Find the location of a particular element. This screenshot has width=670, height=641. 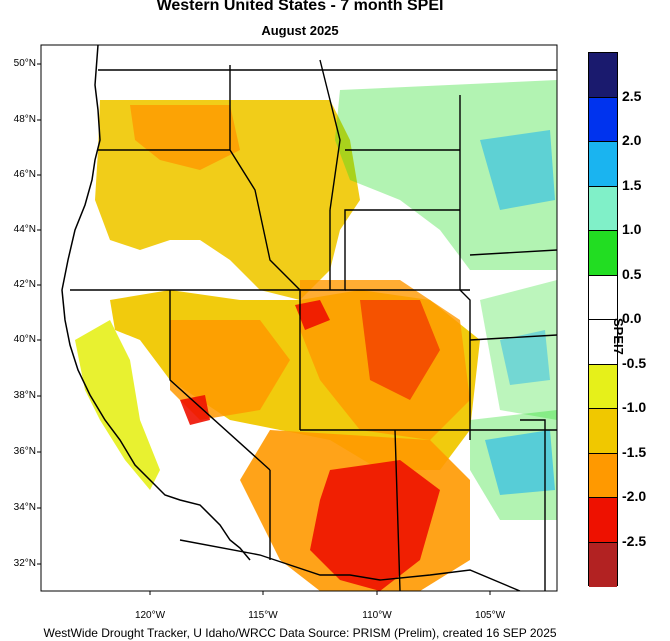

lat-label: 34°N is located at coordinates (24, 507).